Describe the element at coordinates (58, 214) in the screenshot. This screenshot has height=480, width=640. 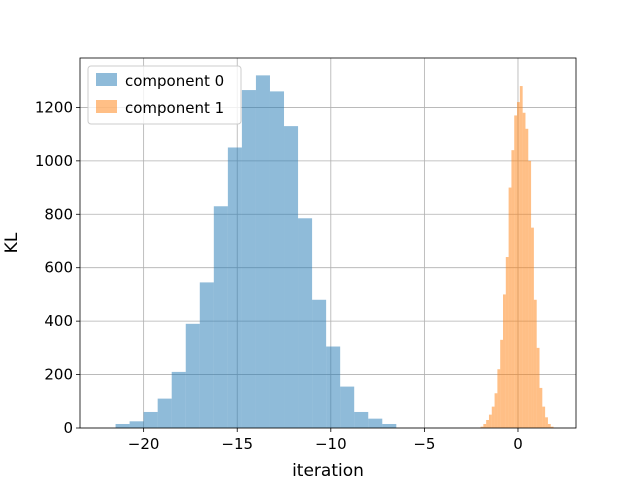
I see `y-tick-label: 800` at that location.